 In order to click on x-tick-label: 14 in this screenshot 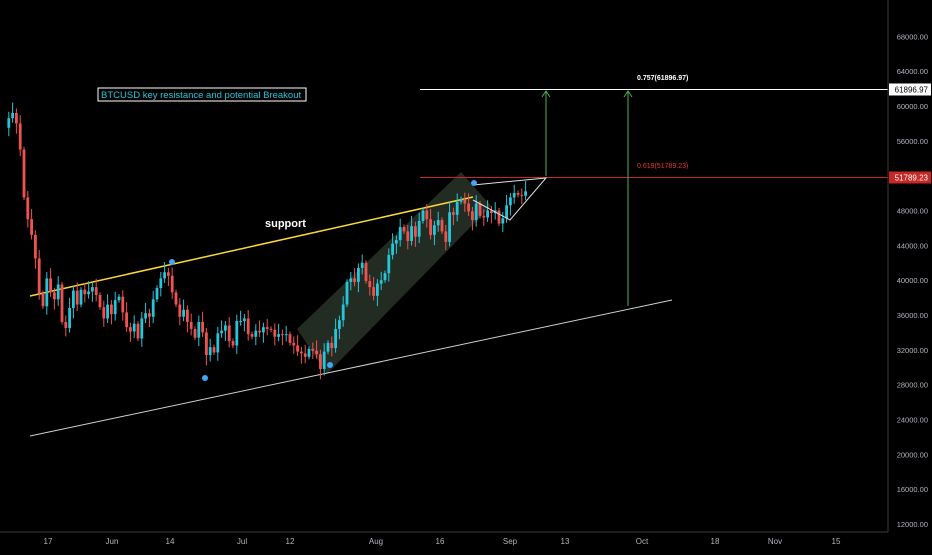, I will do `click(170, 541)`.